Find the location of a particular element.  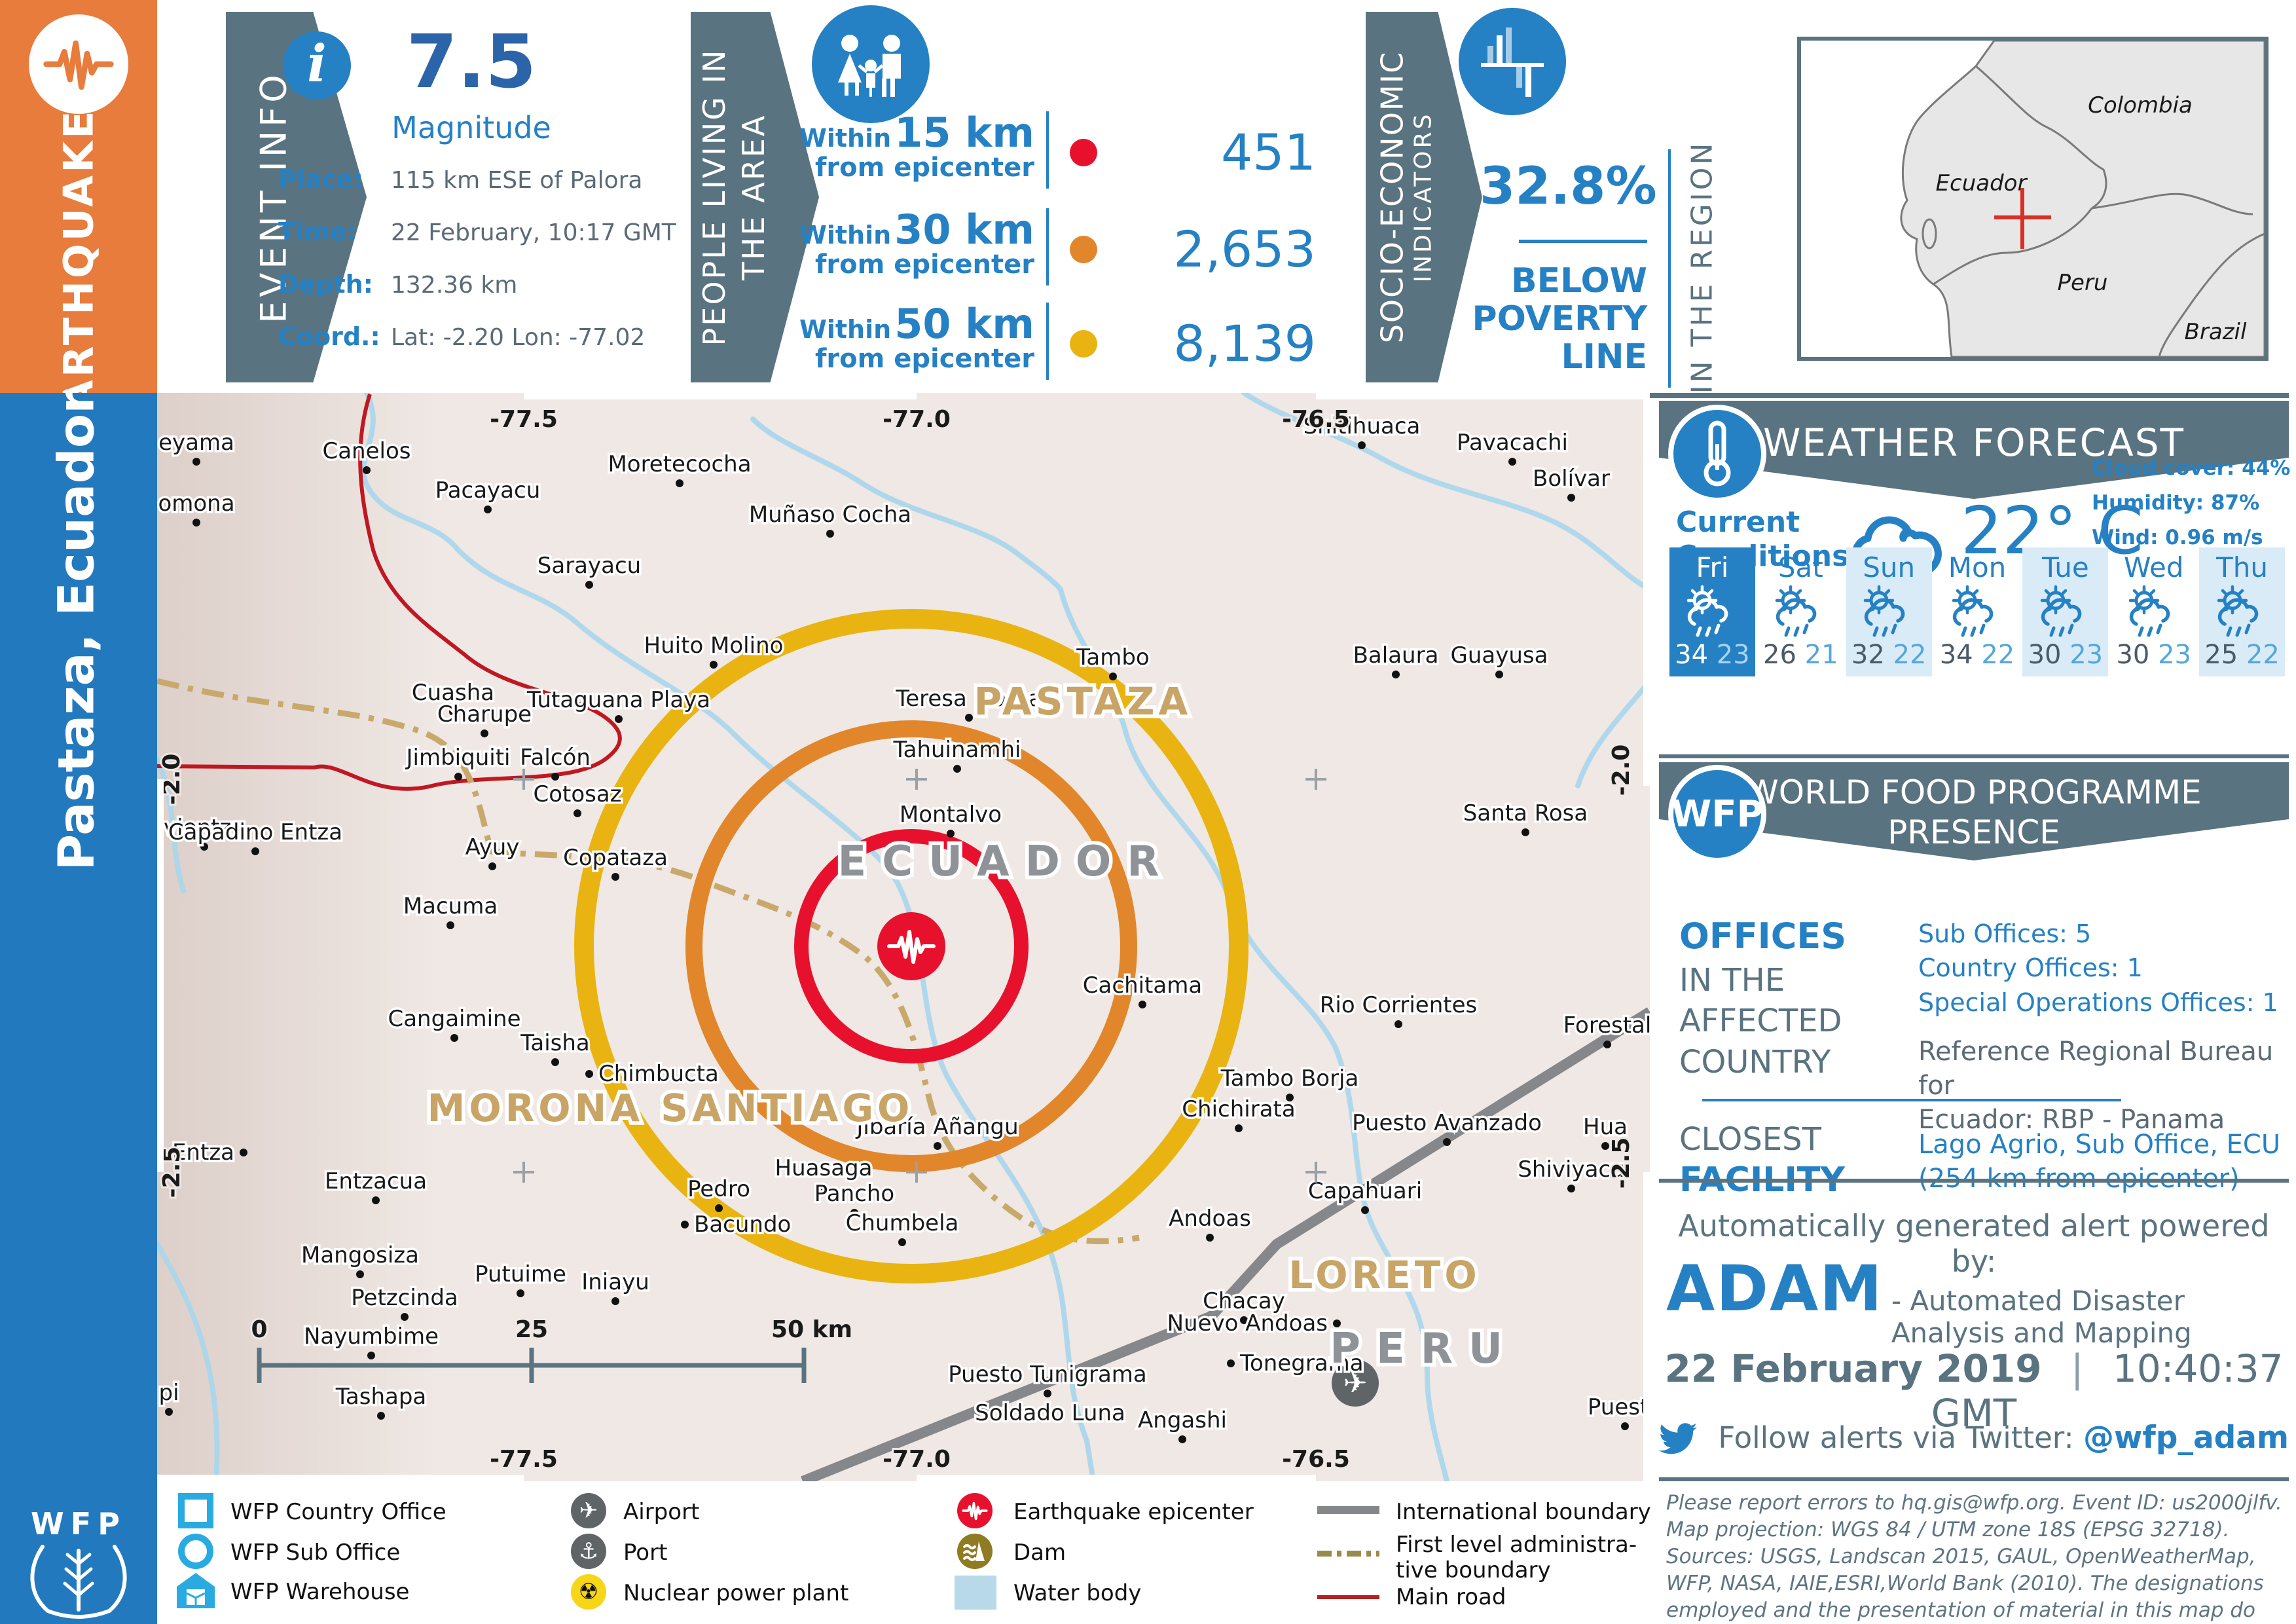

socio-divider is located at coordinates (1583, 241).